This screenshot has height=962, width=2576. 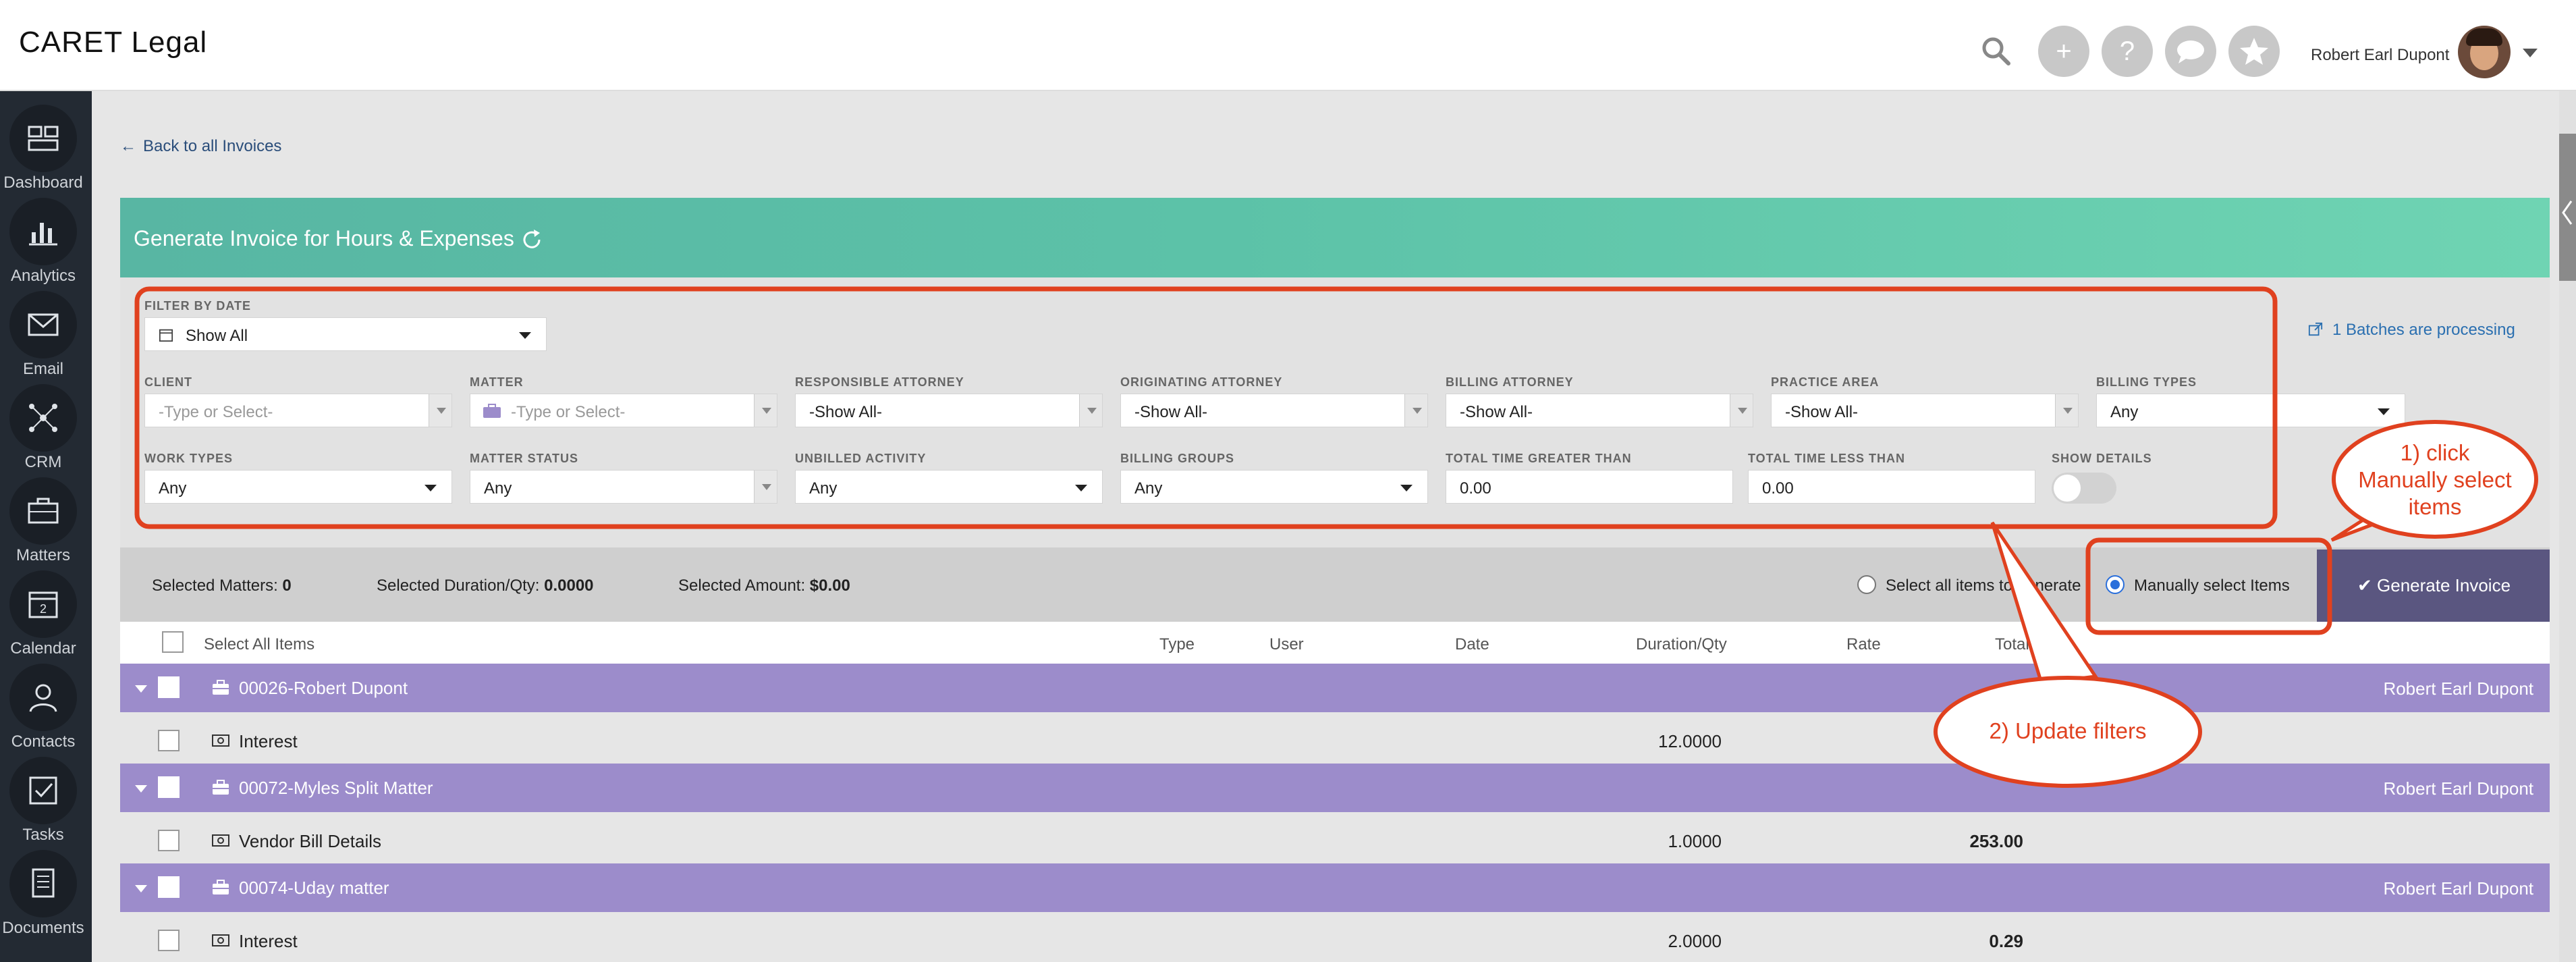 What do you see at coordinates (524, 458) in the screenshot?
I see `filter-label: MATTER STATUS` at bounding box center [524, 458].